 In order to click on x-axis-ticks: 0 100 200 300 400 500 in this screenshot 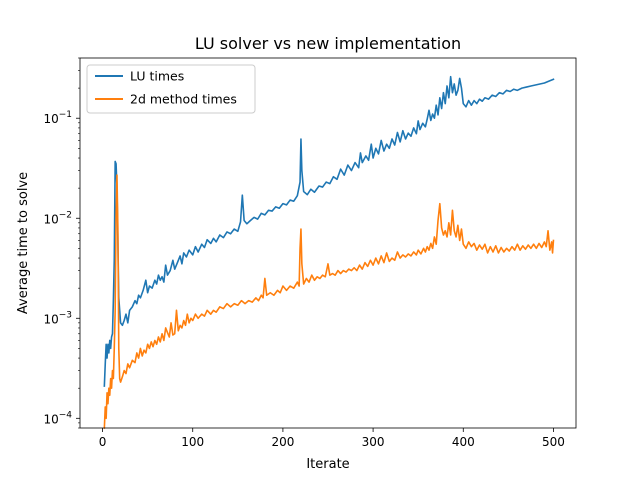, I will do `click(332, 438)`.